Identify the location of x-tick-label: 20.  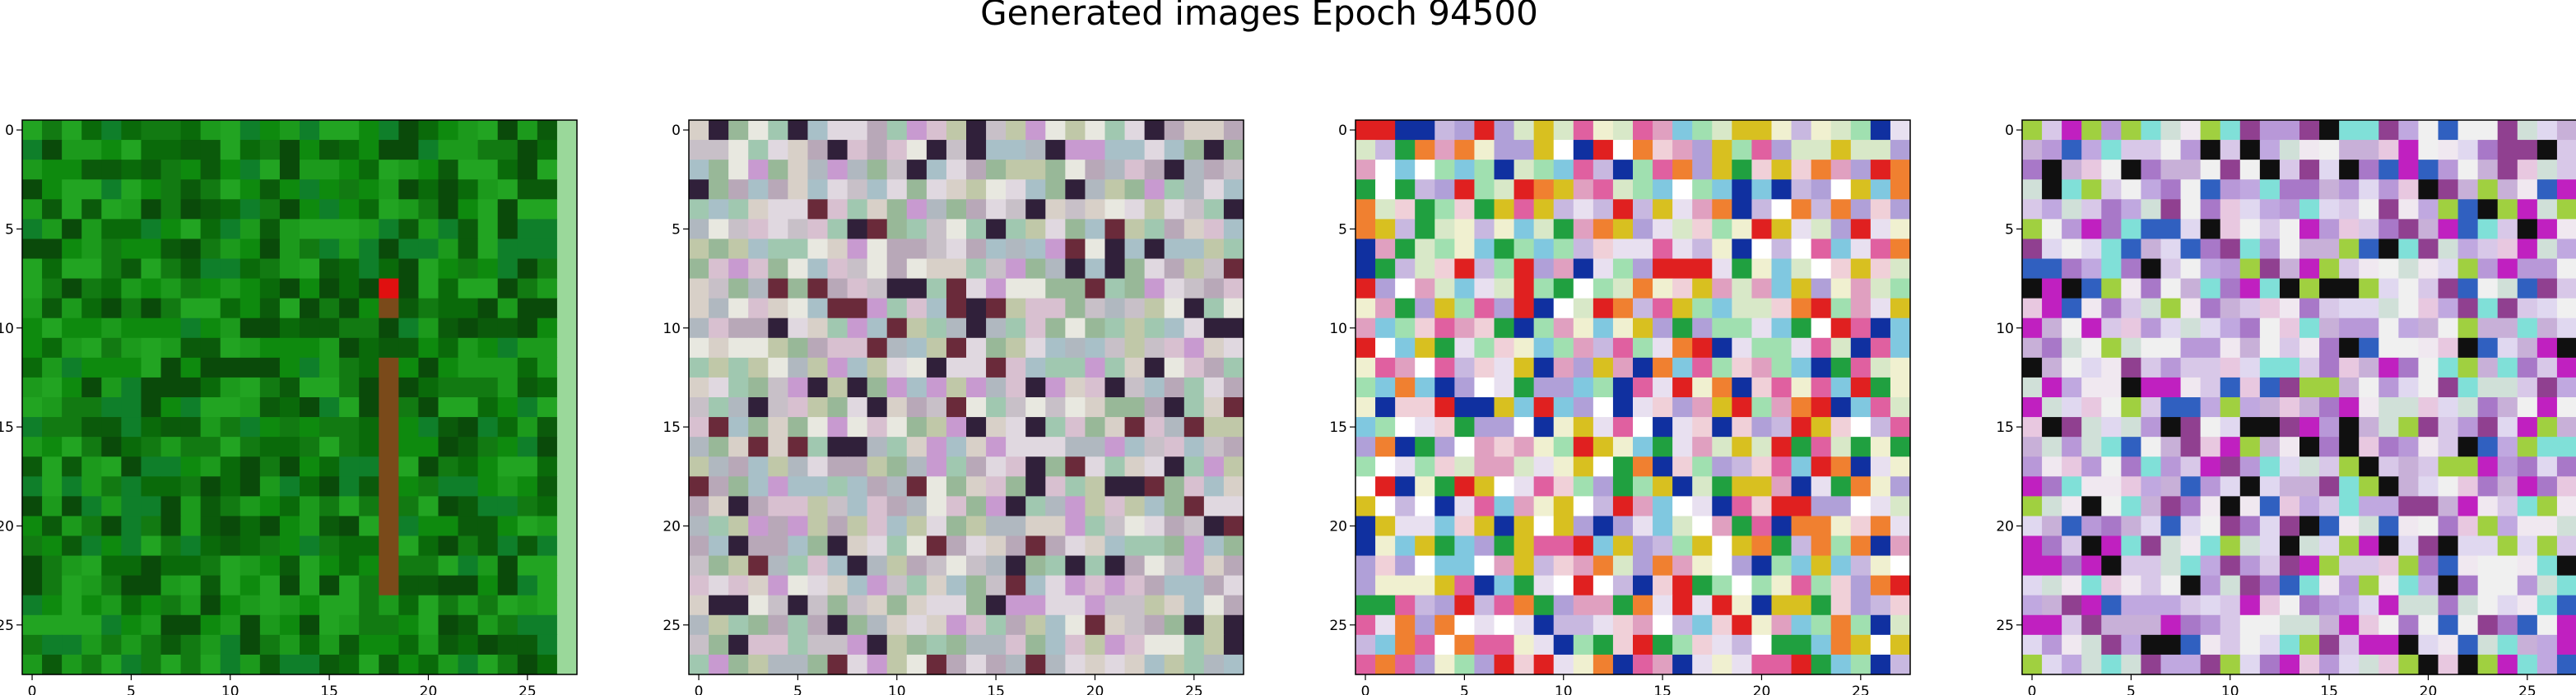
(429, 689).